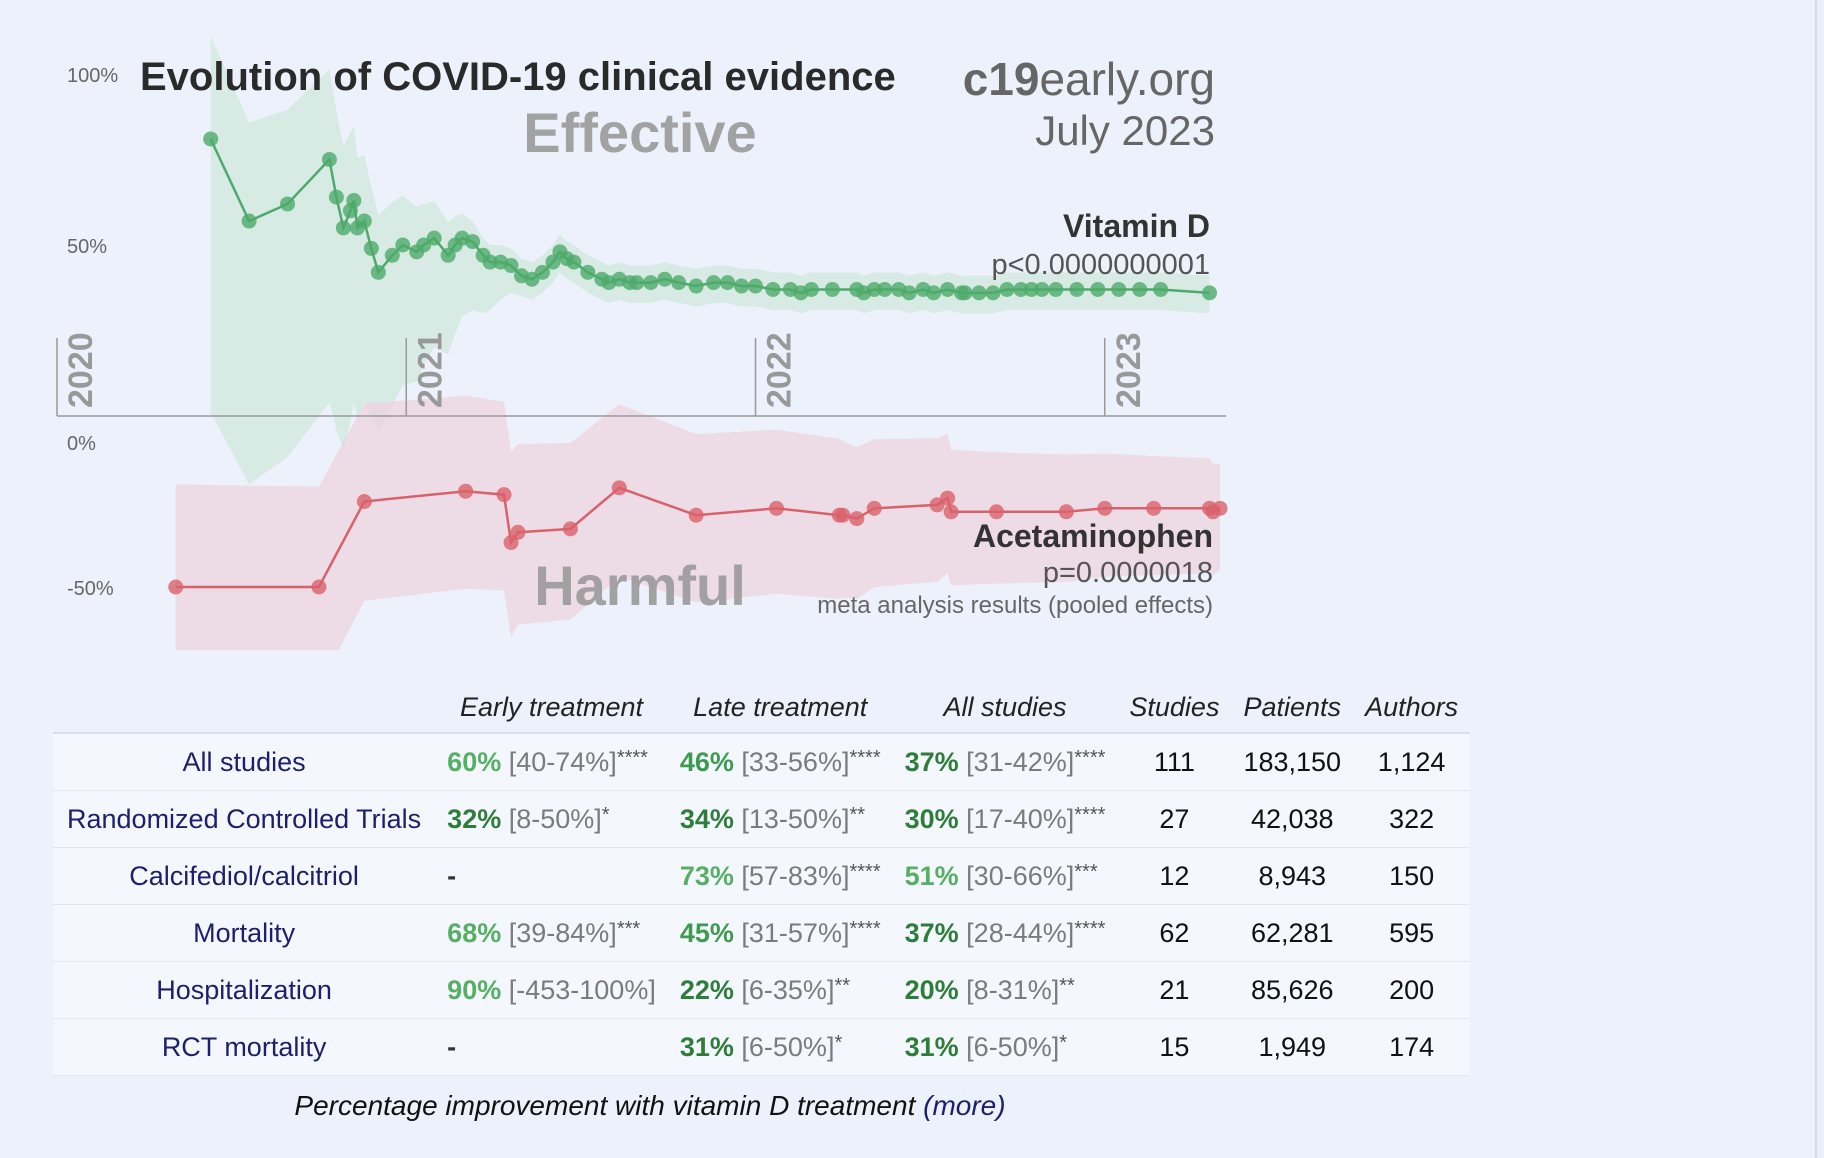  What do you see at coordinates (706, 761) in the screenshot?
I see `result-percent: 46%` at bounding box center [706, 761].